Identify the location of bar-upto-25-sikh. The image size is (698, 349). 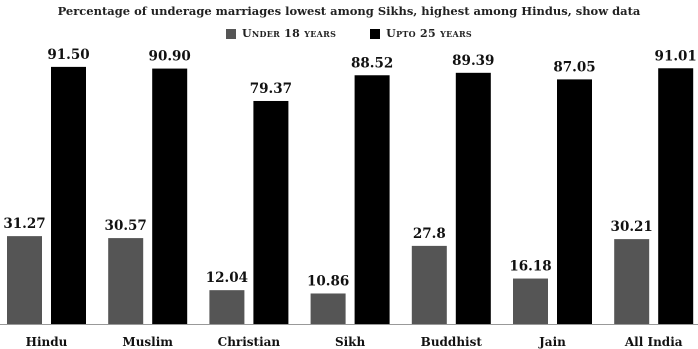
(372, 200).